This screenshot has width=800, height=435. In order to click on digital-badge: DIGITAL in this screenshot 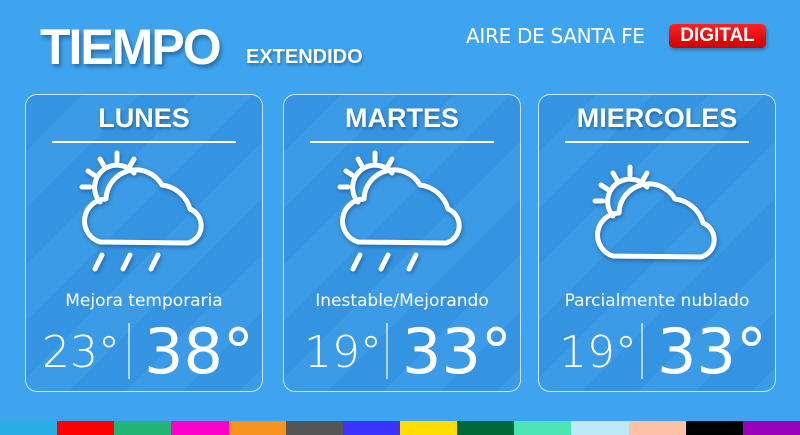, I will do `click(717, 36)`.